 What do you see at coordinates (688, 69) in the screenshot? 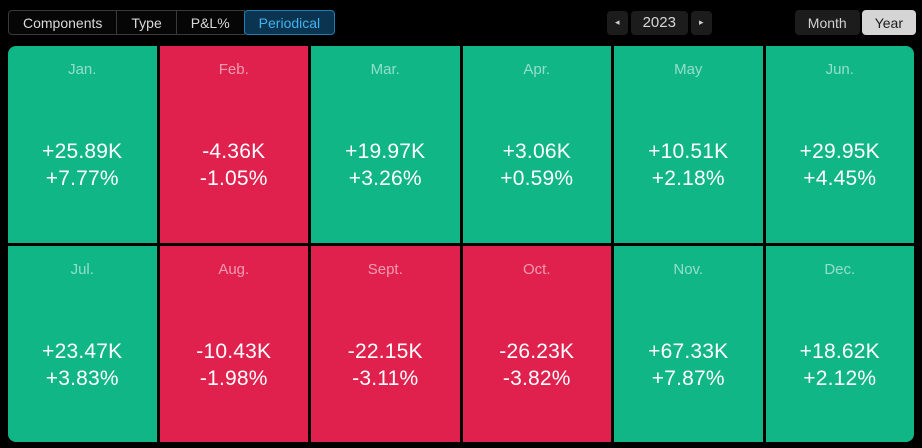
I see `month-label: May` at bounding box center [688, 69].